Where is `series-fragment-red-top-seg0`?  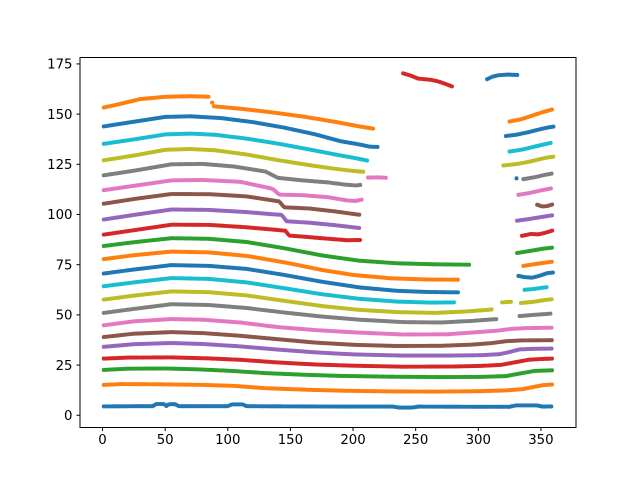 series-fragment-red-top-seg0 is located at coordinates (428, 80).